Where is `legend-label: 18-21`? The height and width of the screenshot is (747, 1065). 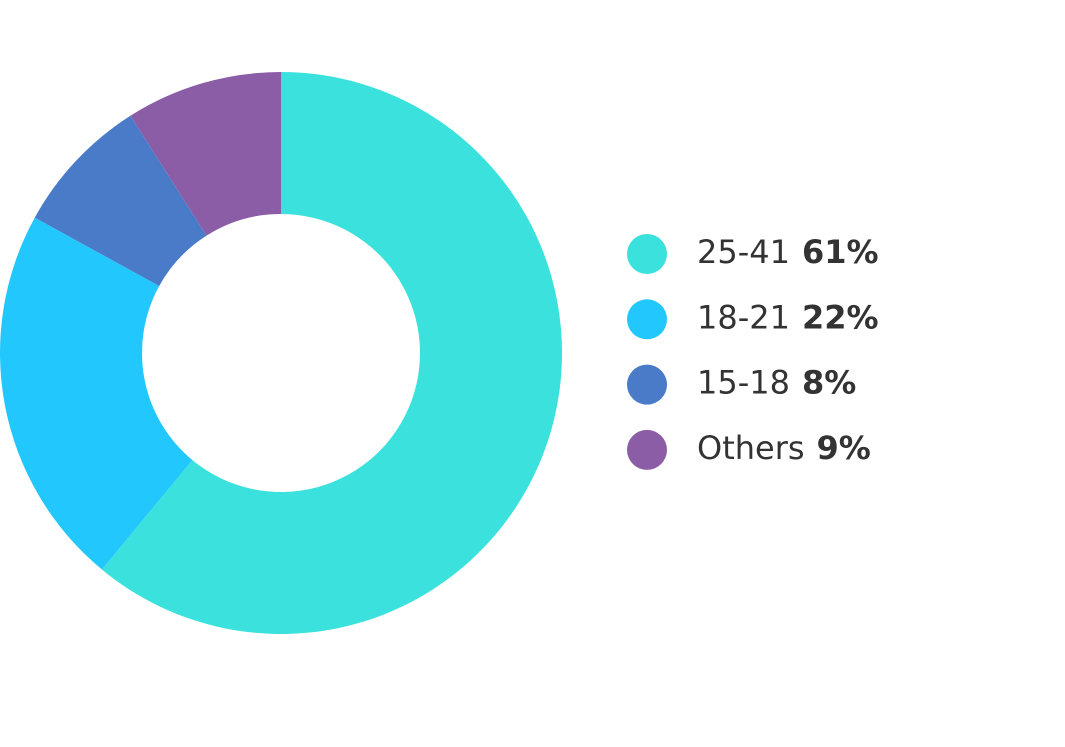 legend-label: 18-21 is located at coordinates (743, 317).